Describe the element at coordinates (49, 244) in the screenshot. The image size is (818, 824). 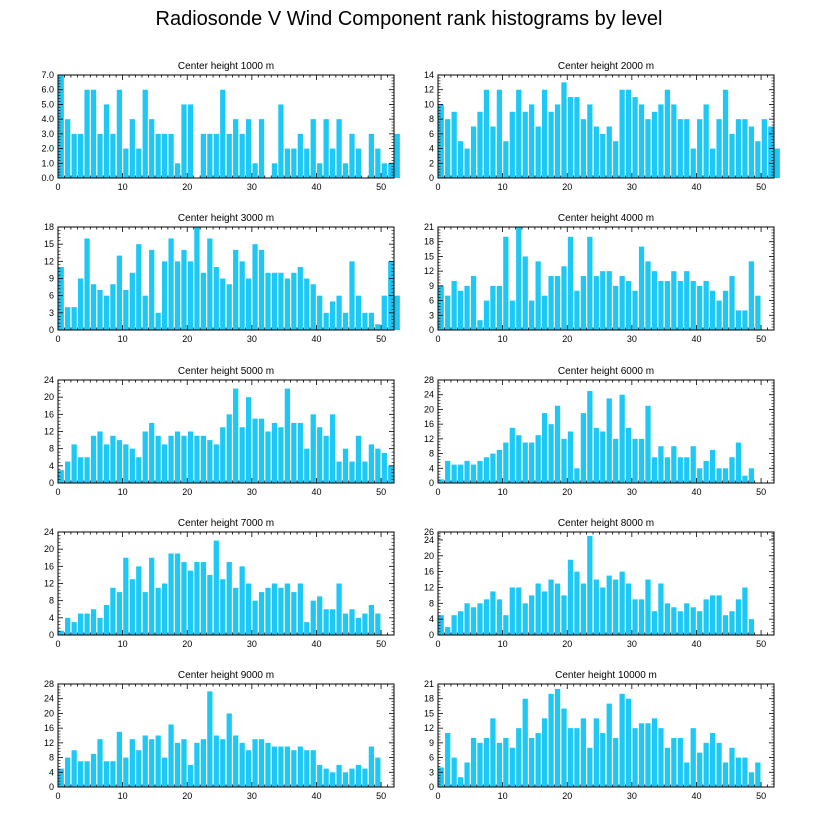
I see `y-tick-label: 15` at that location.